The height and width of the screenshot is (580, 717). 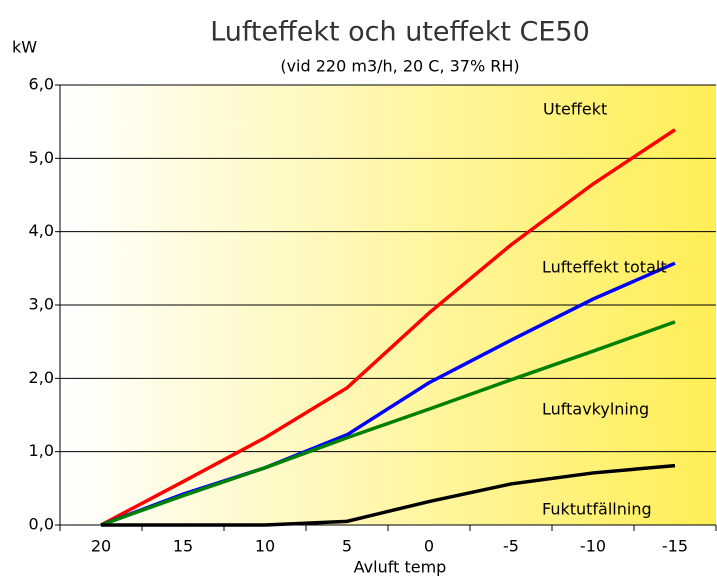 I want to click on y-tick-label: 6,0, so click(x=41, y=84).